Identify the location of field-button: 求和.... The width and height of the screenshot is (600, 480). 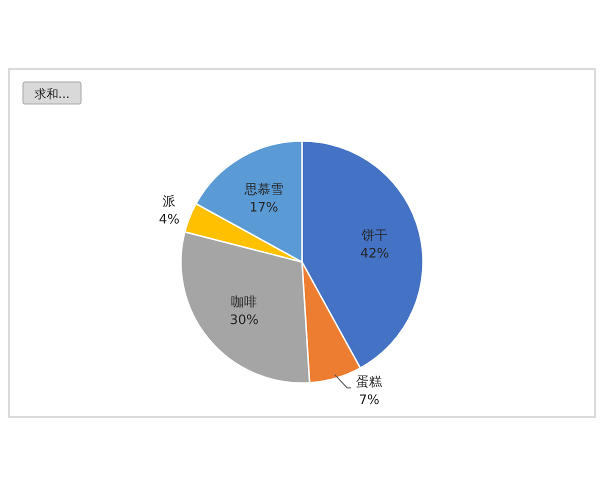
(52, 93).